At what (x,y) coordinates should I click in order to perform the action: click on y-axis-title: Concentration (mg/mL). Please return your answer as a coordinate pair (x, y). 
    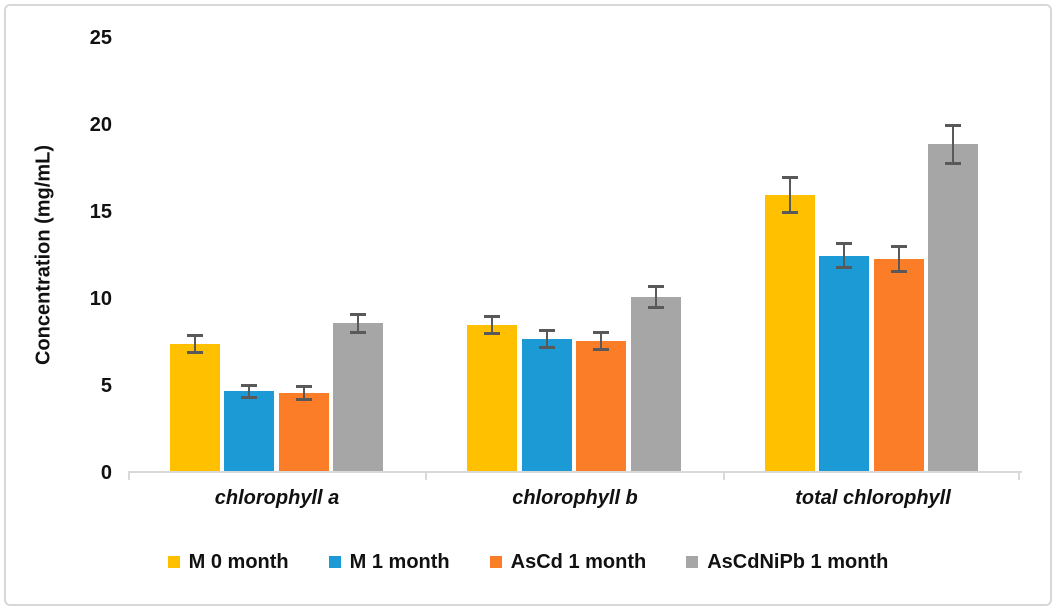
    Looking at the image, I should click on (43, 255).